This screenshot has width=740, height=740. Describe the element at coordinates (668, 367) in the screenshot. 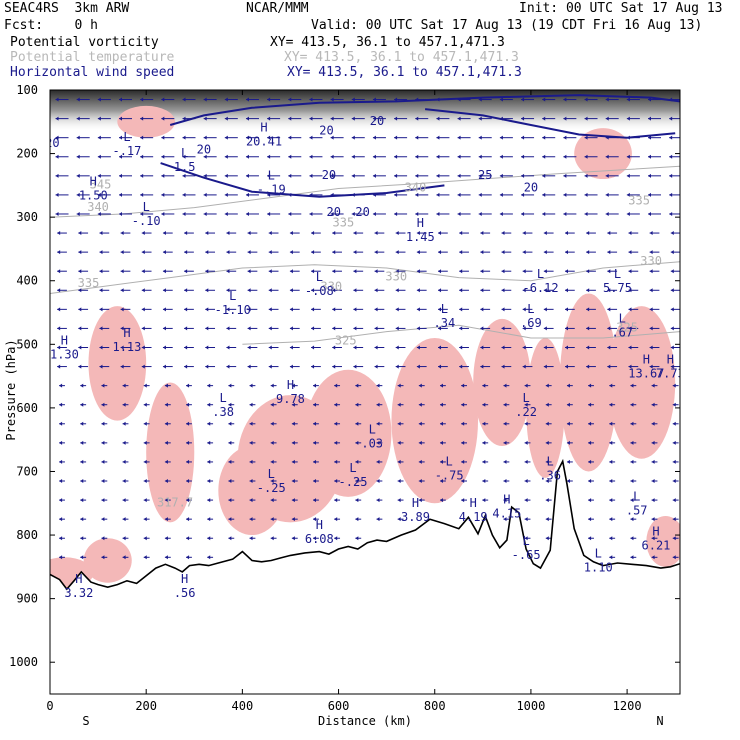

I see `high-low-marker: H7.73` at that location.